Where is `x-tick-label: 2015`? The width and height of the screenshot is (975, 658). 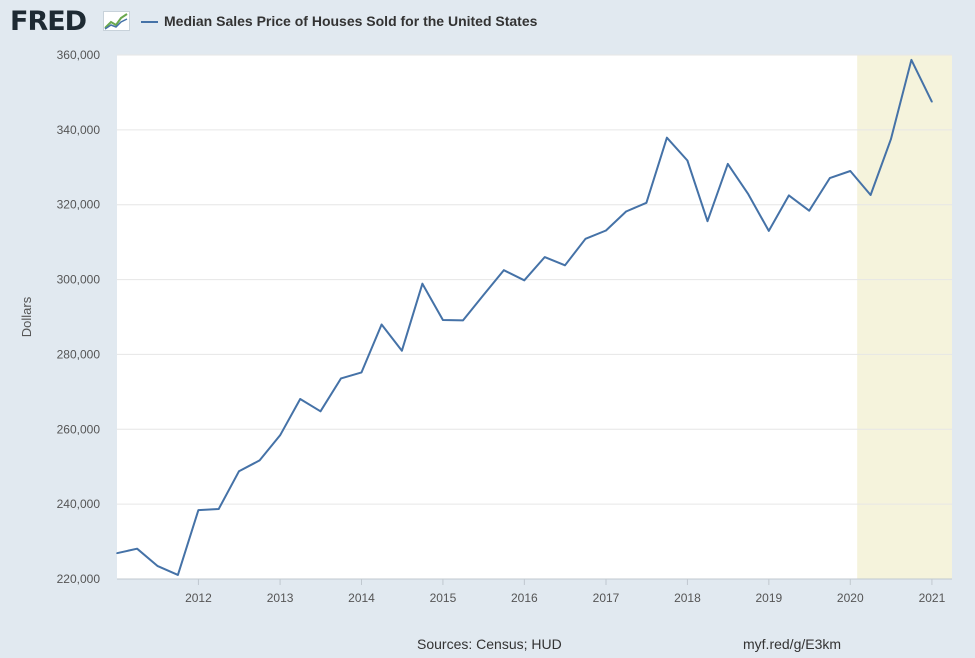 x-tick-label: 2015 is located at coordinates (443, 598).